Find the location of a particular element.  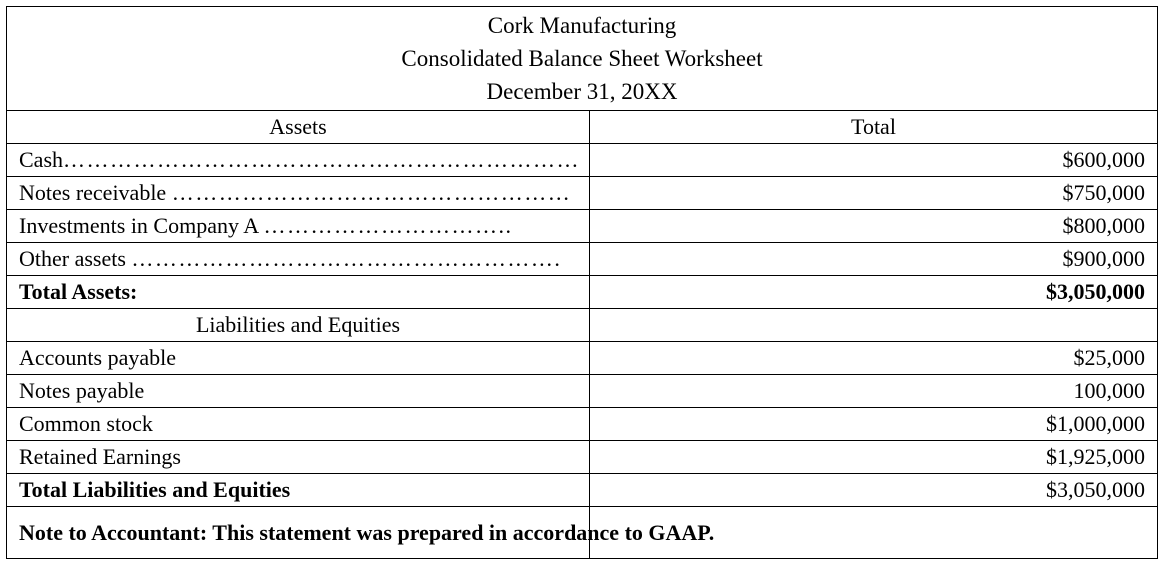

row-label-text: Cash is located at coordinates (41, 159).